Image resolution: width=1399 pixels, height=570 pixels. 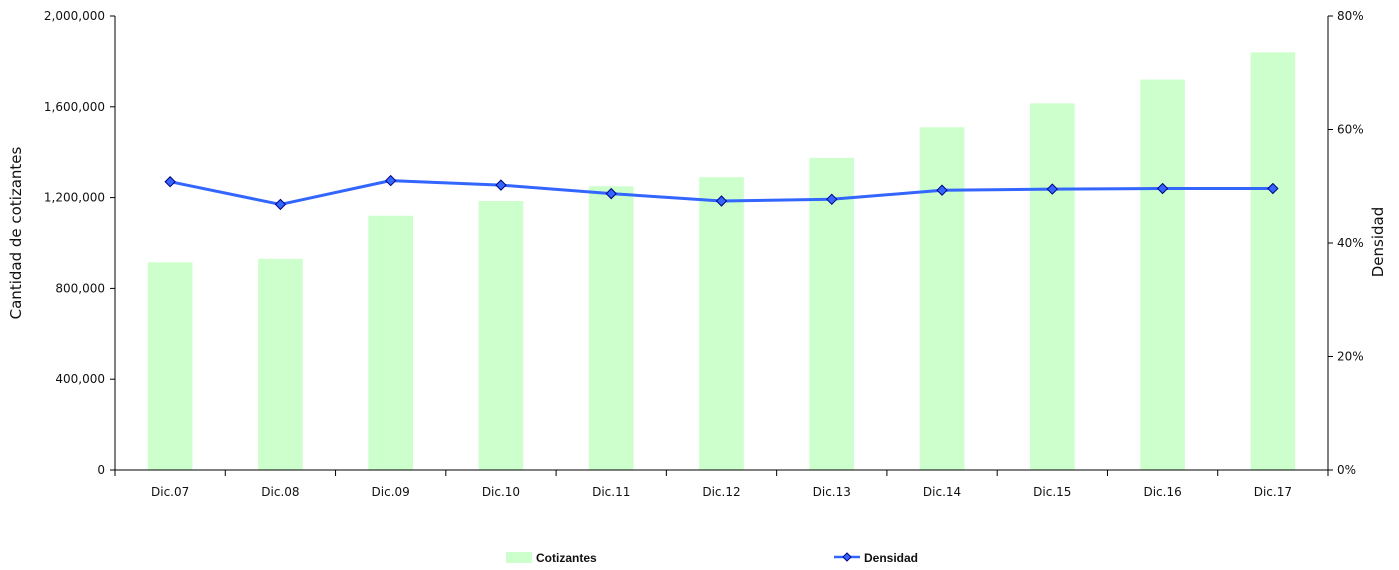 What do you see at coordinates (74, 198) in the screenshot?
I see `y-tick-label: 1,200,000` at bounding box center [74, 198].